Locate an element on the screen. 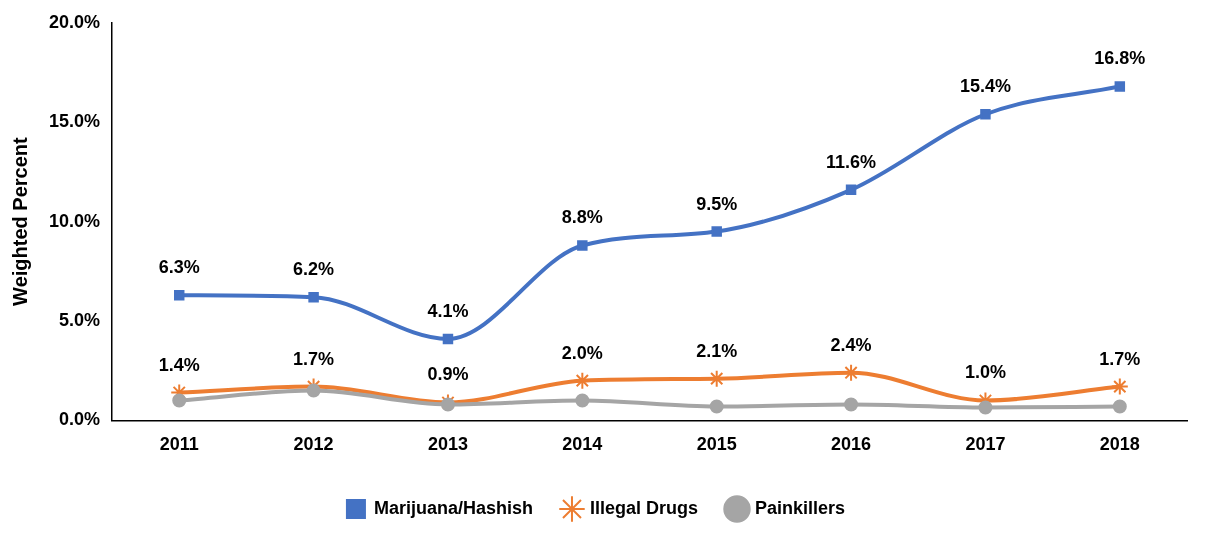 Image resolution: width=1217 pixels, height=533 pixels. data-label: 11.6% is located at coordinates (851, 161).